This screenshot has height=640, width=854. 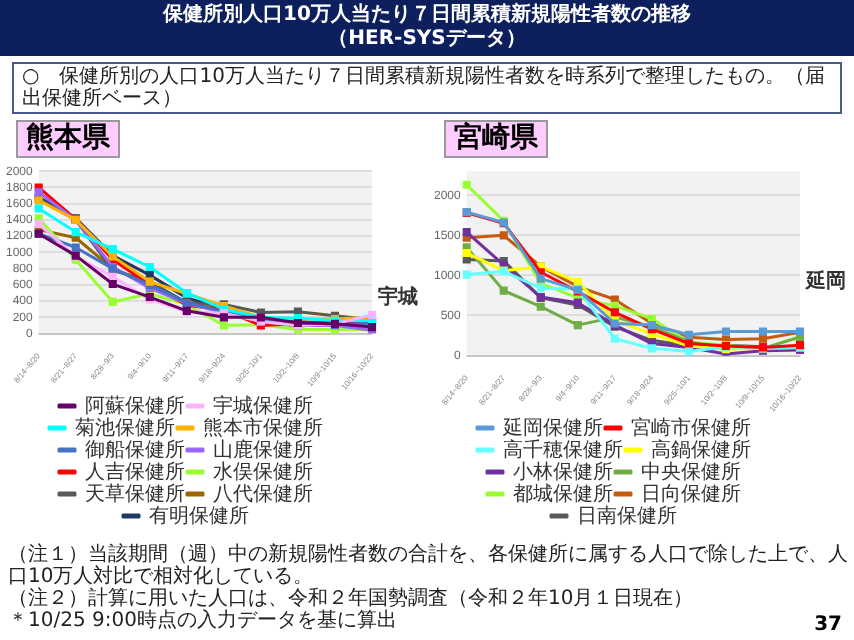 I want to click on legend-label: 延岡保健所, so click(x=552, y=427).